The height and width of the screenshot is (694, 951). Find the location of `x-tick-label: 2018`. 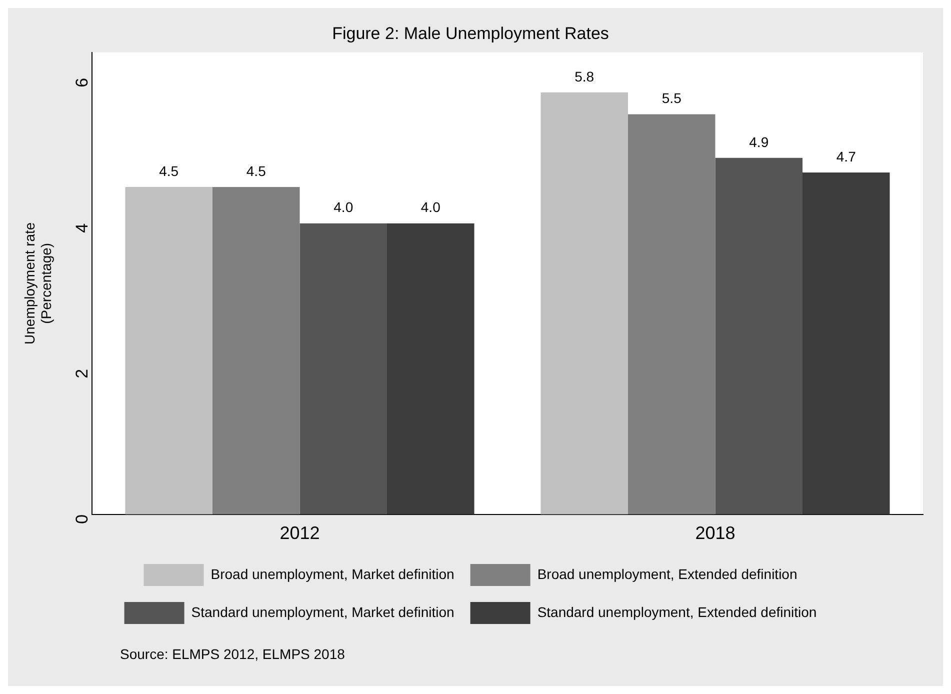

x-tick-label: 2018 is located at coordinates (715, 533).